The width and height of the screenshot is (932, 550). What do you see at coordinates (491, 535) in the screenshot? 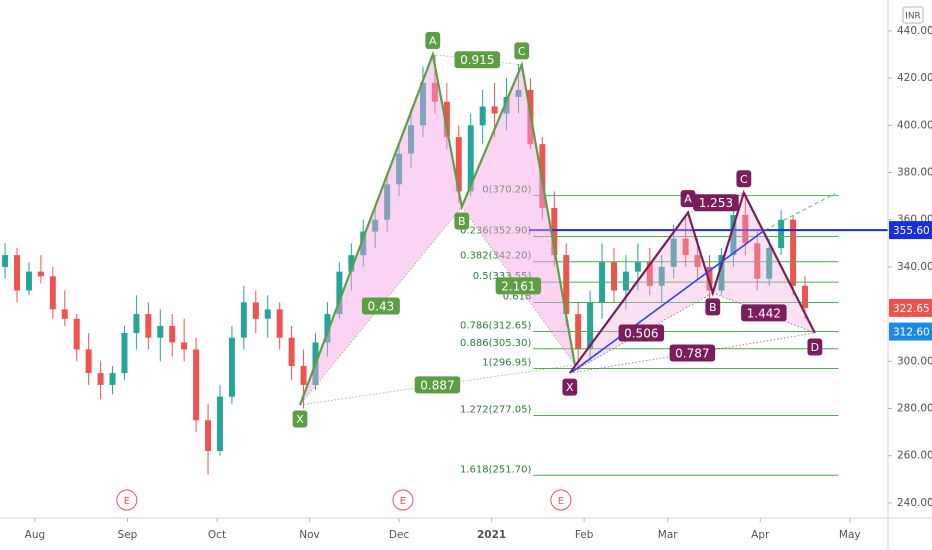
I see `x-tick-label: 2021` at bounding box center [491, 535].